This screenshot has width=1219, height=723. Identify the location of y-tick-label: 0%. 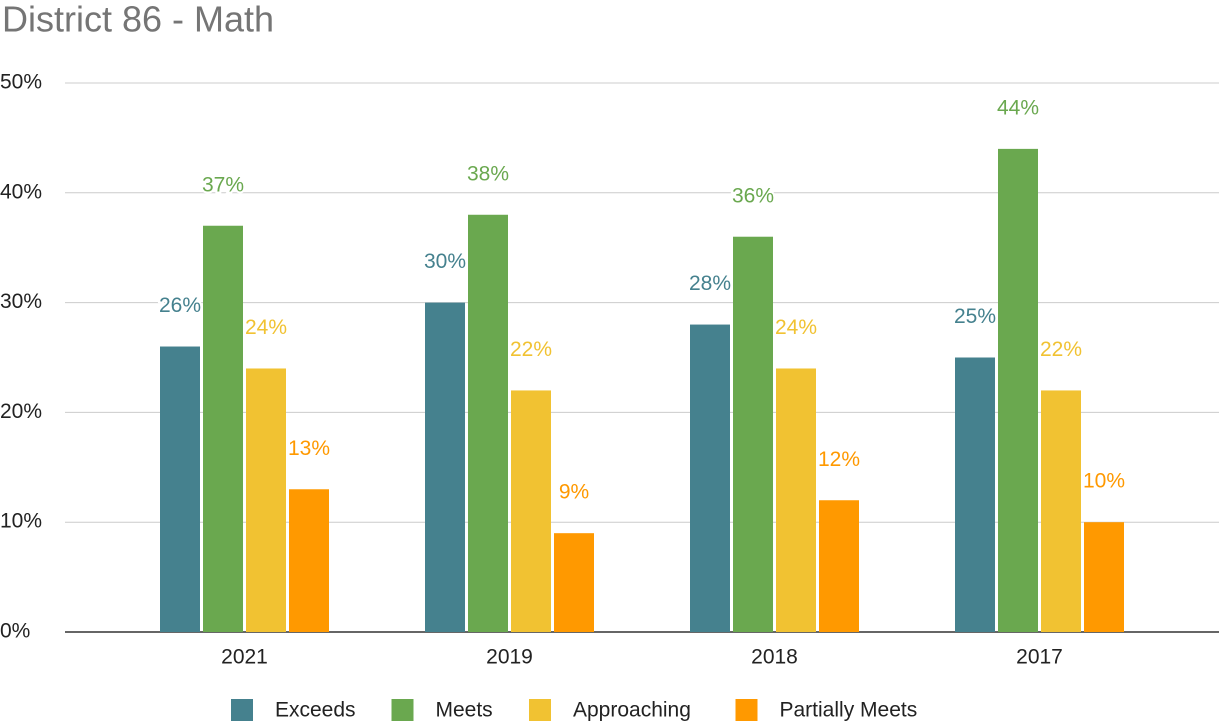
(15, 631).